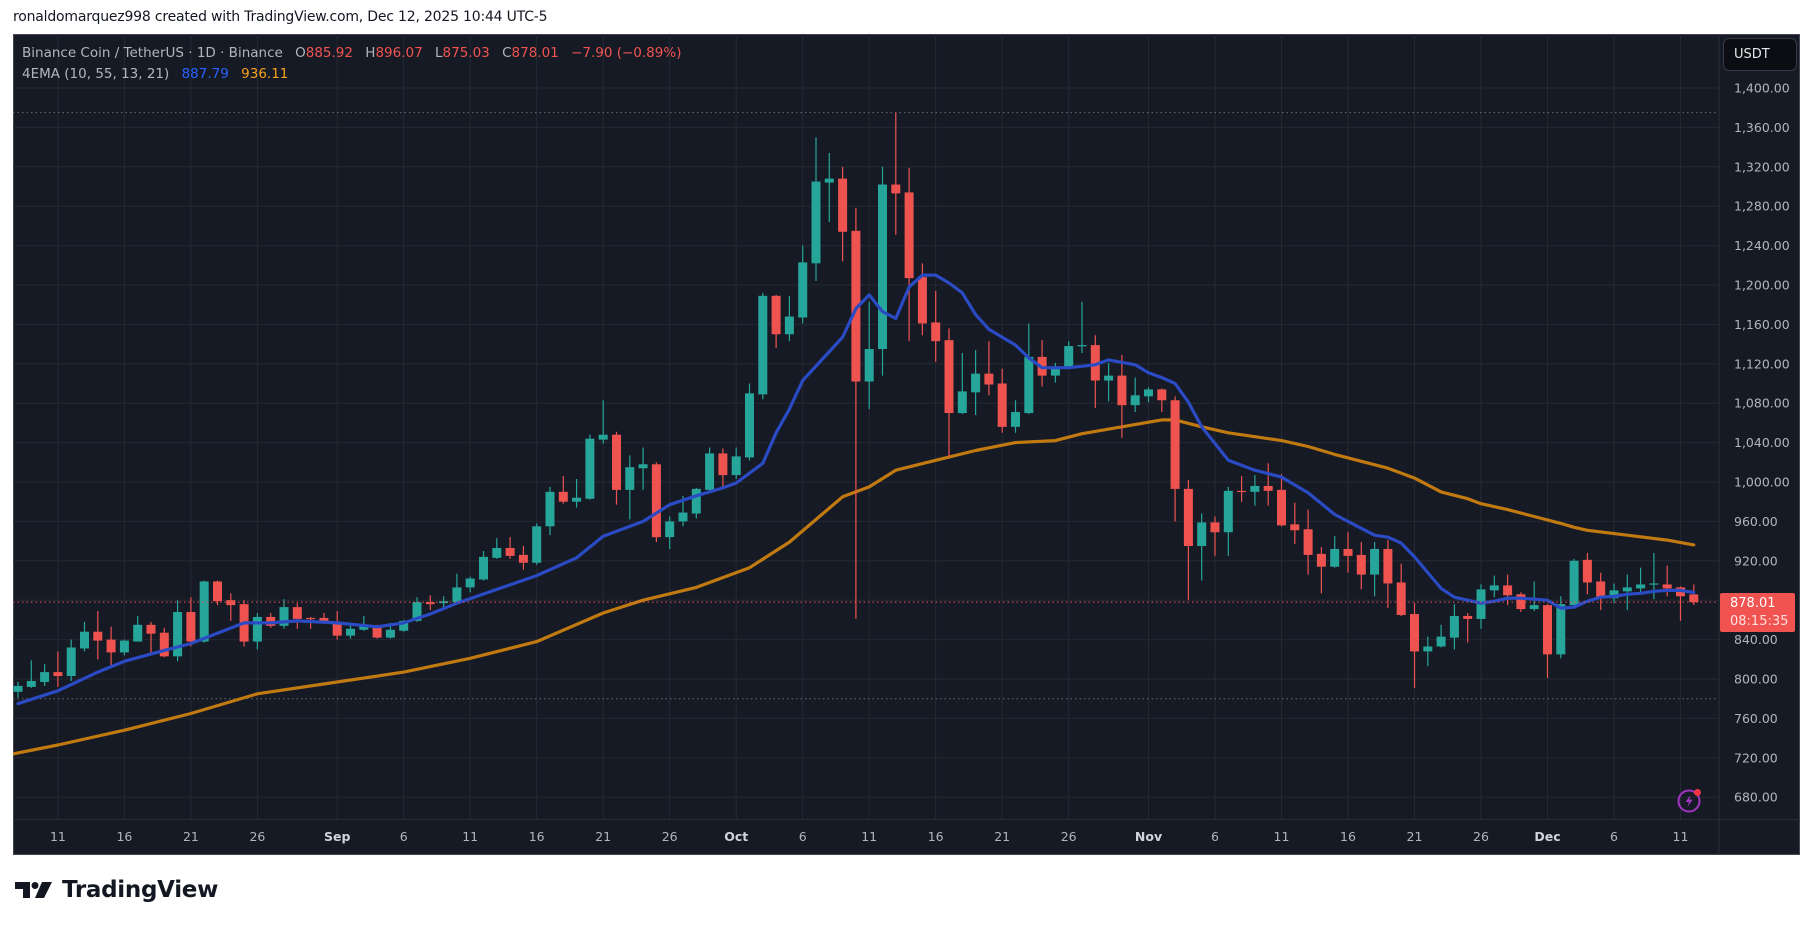 This screenshot has height=928, width=1814. I want to click on open-value: 885.92, so click(329, 53).